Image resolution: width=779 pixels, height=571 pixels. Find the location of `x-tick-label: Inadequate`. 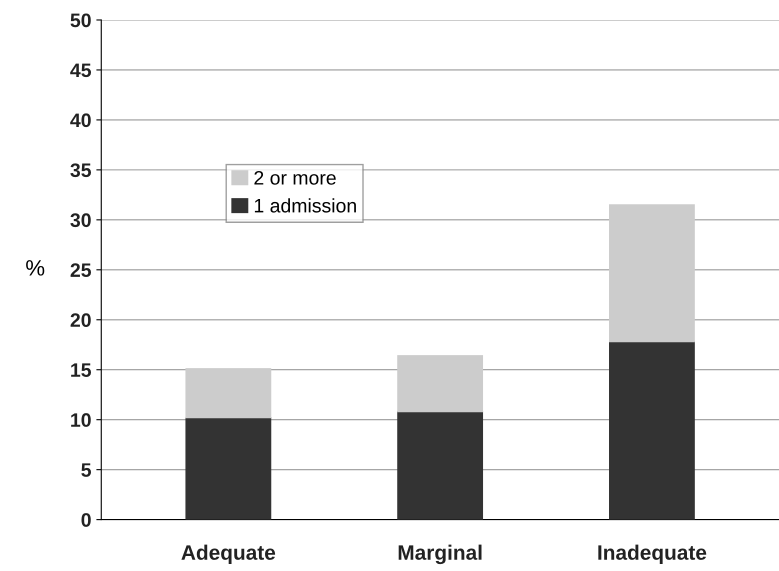

x-tick-label: Inadequate is located at coordinates (652, 554).